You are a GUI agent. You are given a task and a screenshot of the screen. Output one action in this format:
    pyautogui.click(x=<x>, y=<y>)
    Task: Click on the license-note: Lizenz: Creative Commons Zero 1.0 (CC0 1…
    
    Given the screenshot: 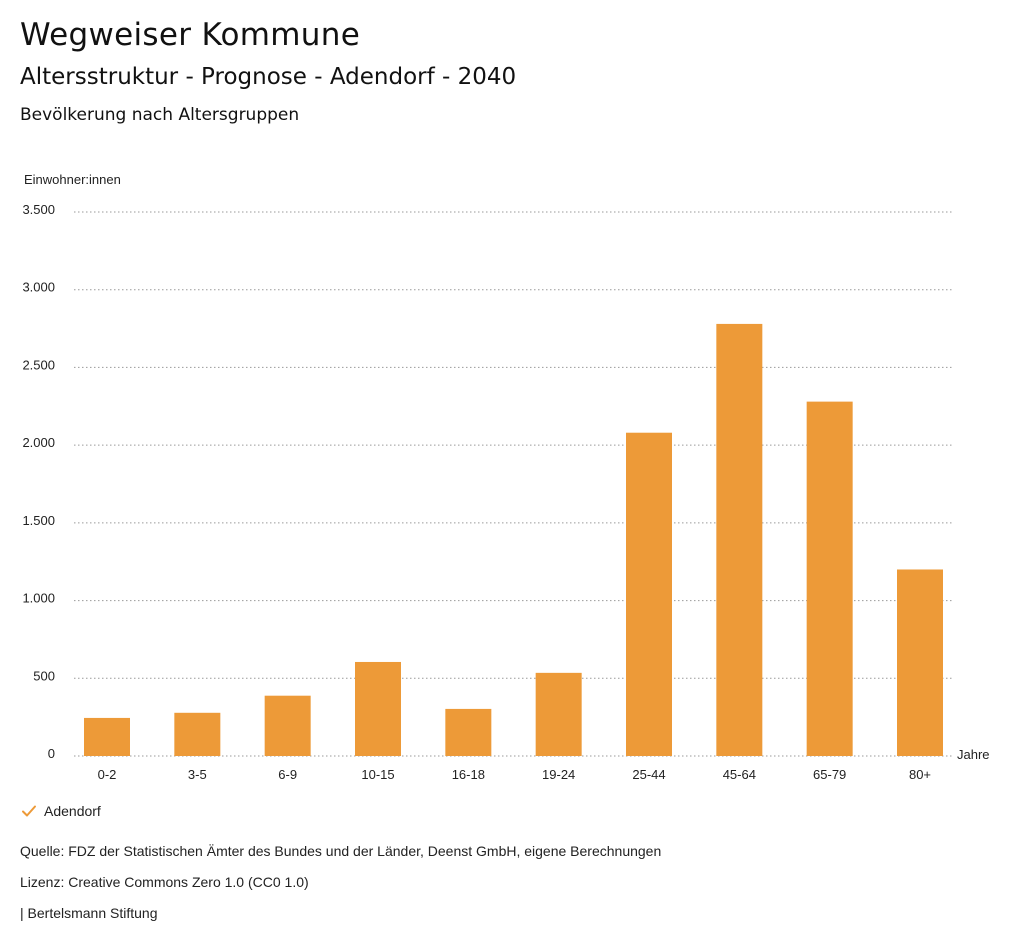 What is the action you would take?
    pyautogui.click(x=164, y=882)
    